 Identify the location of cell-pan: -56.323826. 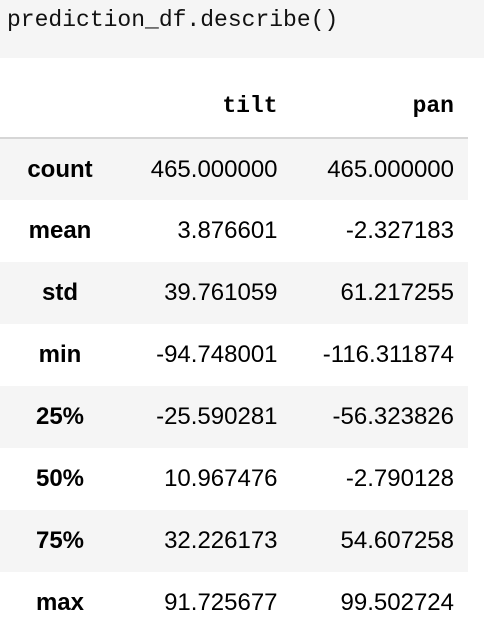
(393, 416).